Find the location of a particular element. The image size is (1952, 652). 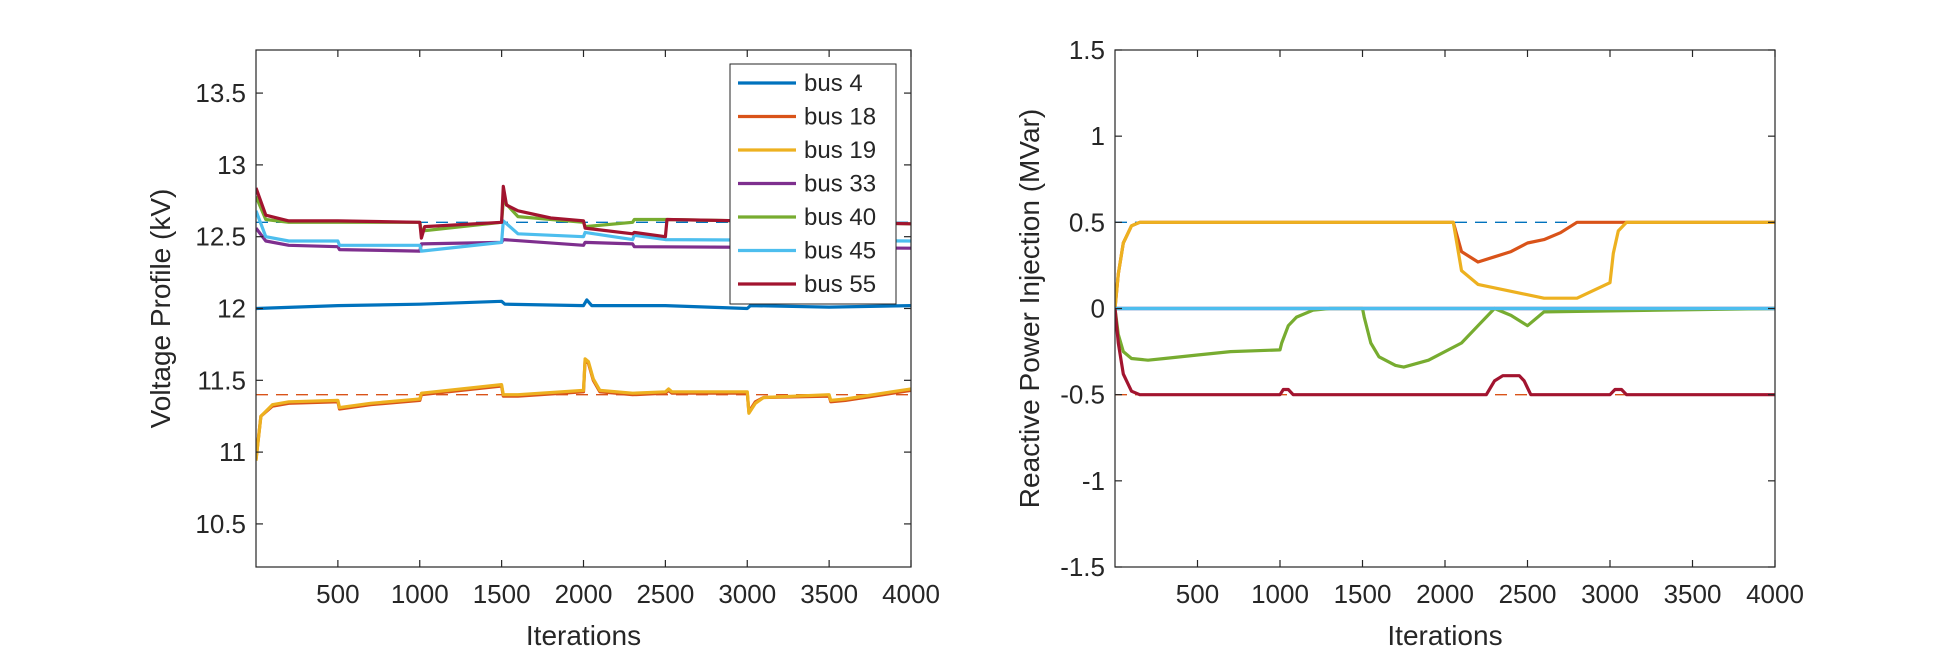

y-tick-label: 11.5 is located at coordinates (221, 380).